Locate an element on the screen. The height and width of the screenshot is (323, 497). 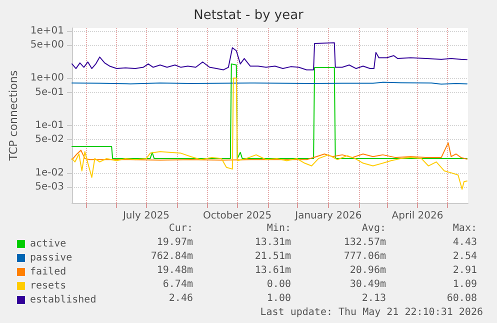
y-tick-label: 1e-01 is located at coordinates (49, 125).